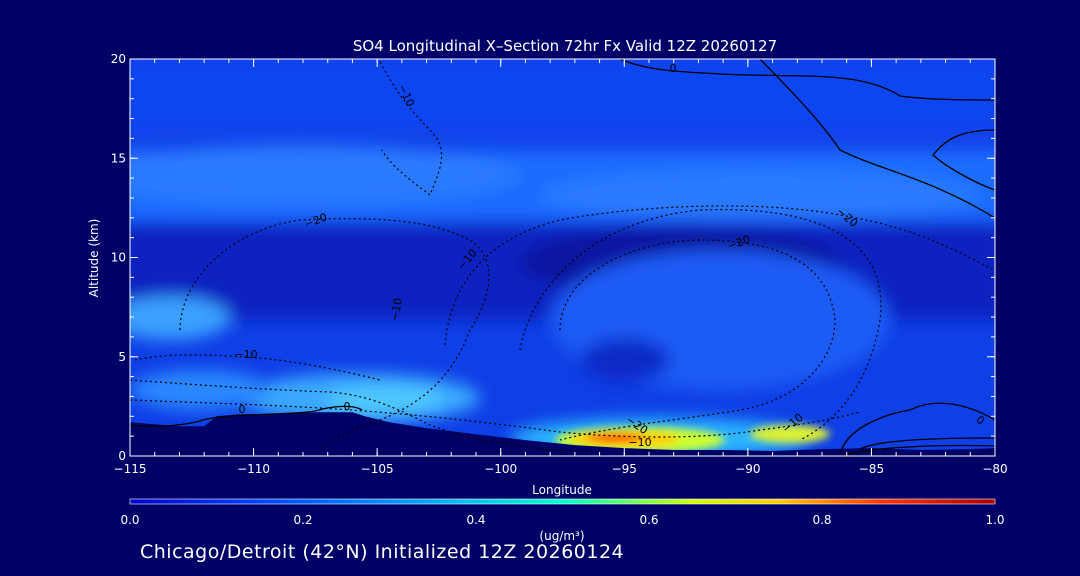 This screenshot has height=576, width=1080. I want to click on colorbar-tick-labels: 0.0 0.2 0.4 0.6 0.8 1.0, so click(562, 520).